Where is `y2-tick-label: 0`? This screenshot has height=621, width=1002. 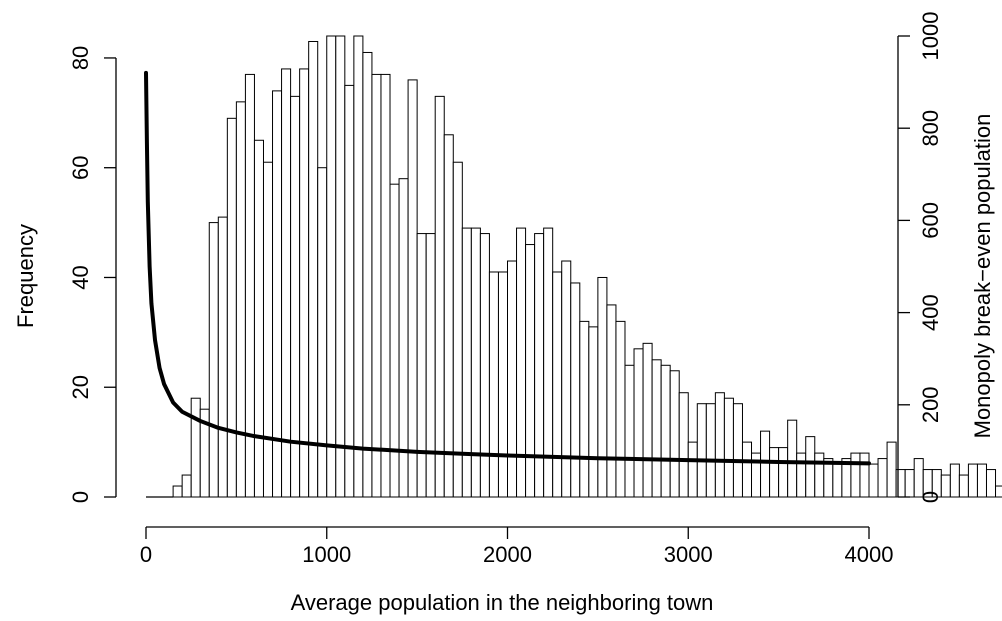 y2-tick-label: 0 is located at coordinates (930, 497).